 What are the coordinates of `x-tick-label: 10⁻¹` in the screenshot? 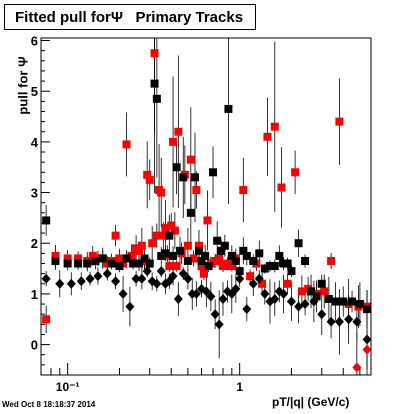 It's located at (68, 387).